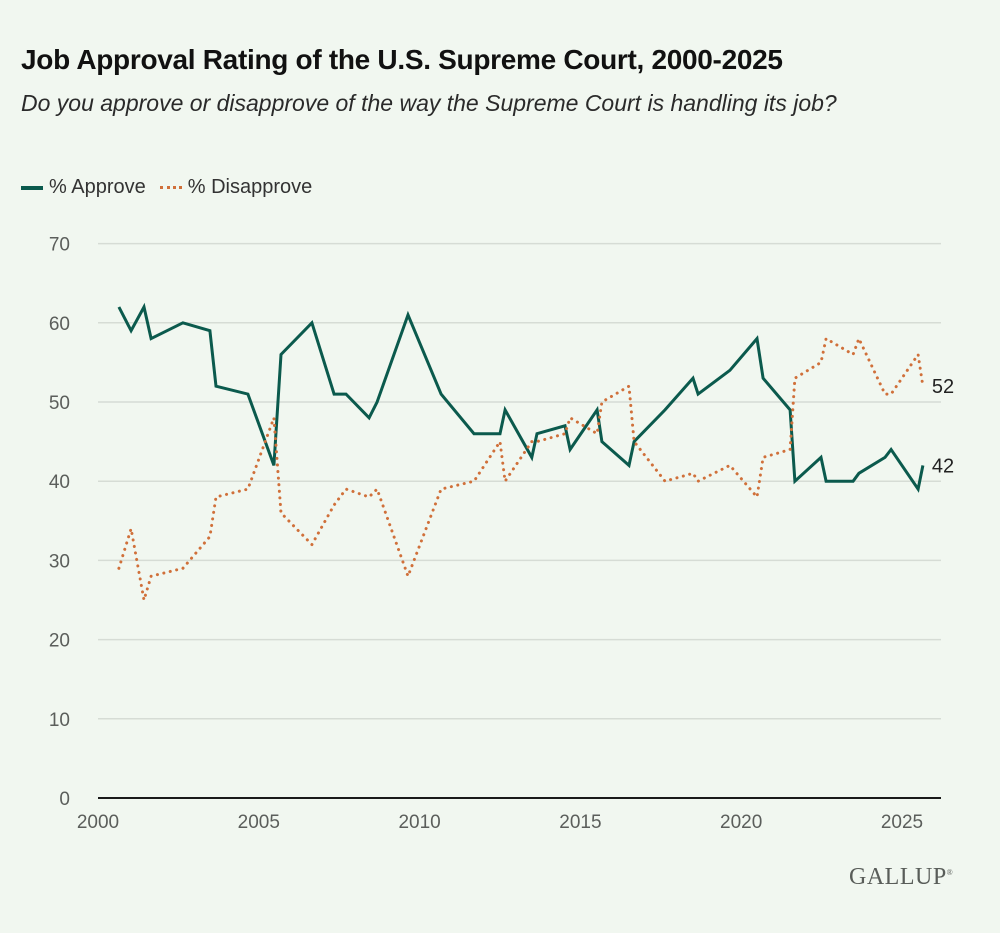  What do you see at coordinates (64, 799) in the screenshot?
I see `y-tick-label: 0` at bounding box center [64, 799].